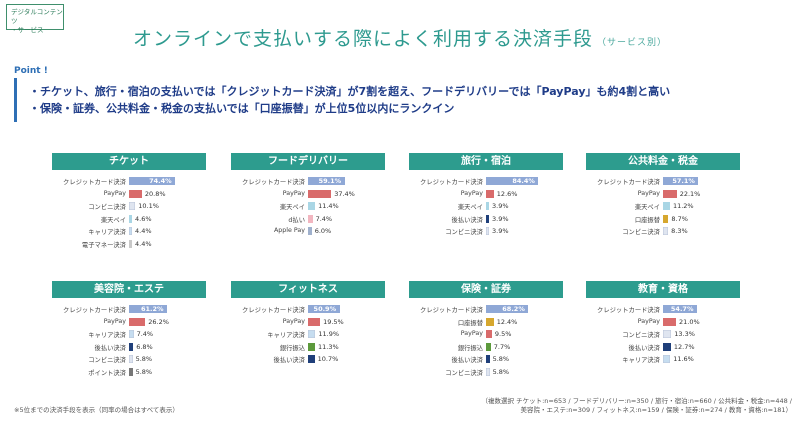  Describe the element at coordinates (158, 321) in the screenshot. I see `value-label: 26.2%` at that location.